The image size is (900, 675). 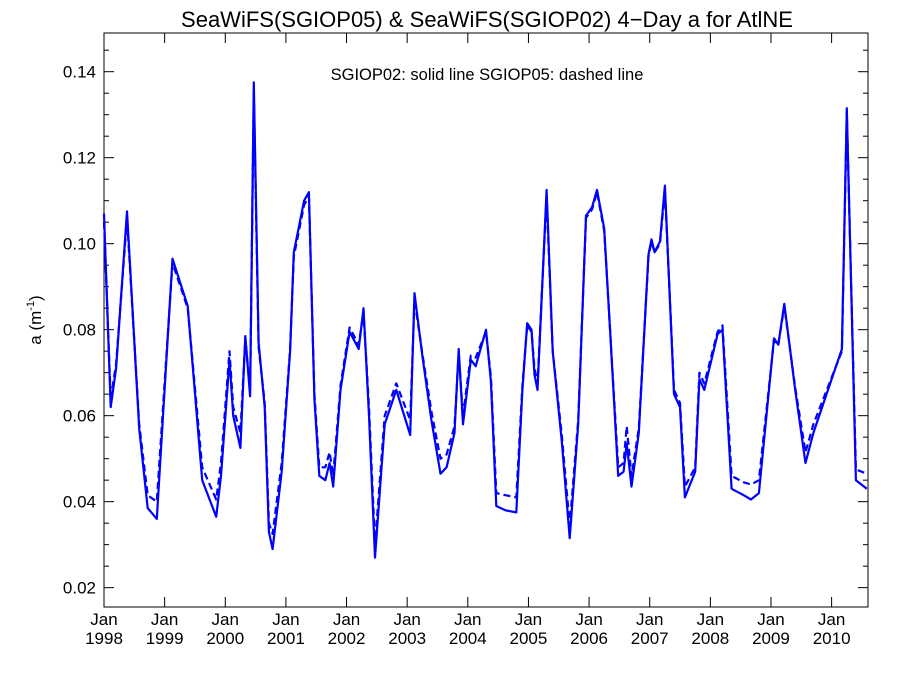 I want to click on x-tick-year: 2010, so click(x=832, y=638).